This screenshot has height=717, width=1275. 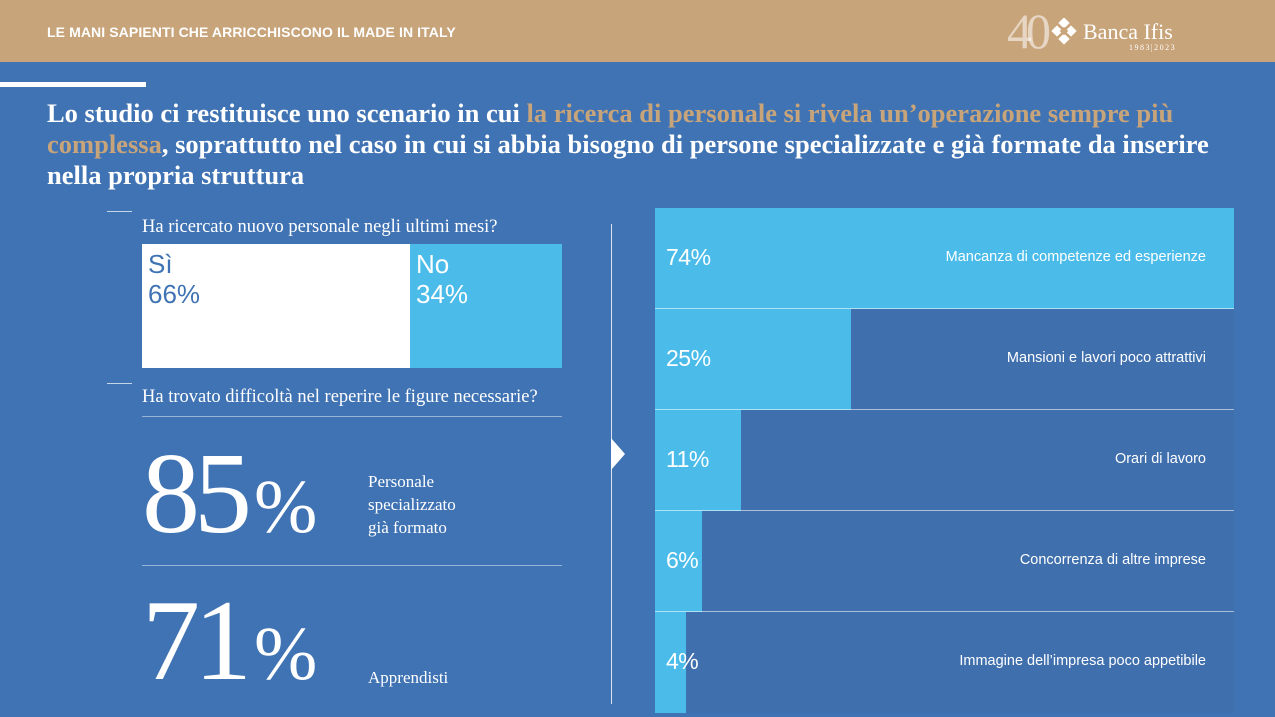 I want to click on stat-71-number: 71, so click(x=197, y=641).